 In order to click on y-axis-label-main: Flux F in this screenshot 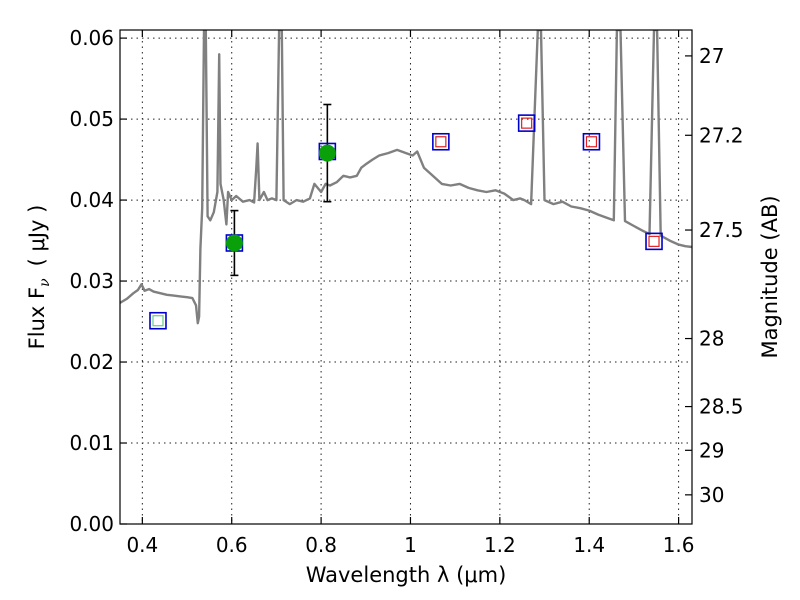, I will do `click(37, 318)`.